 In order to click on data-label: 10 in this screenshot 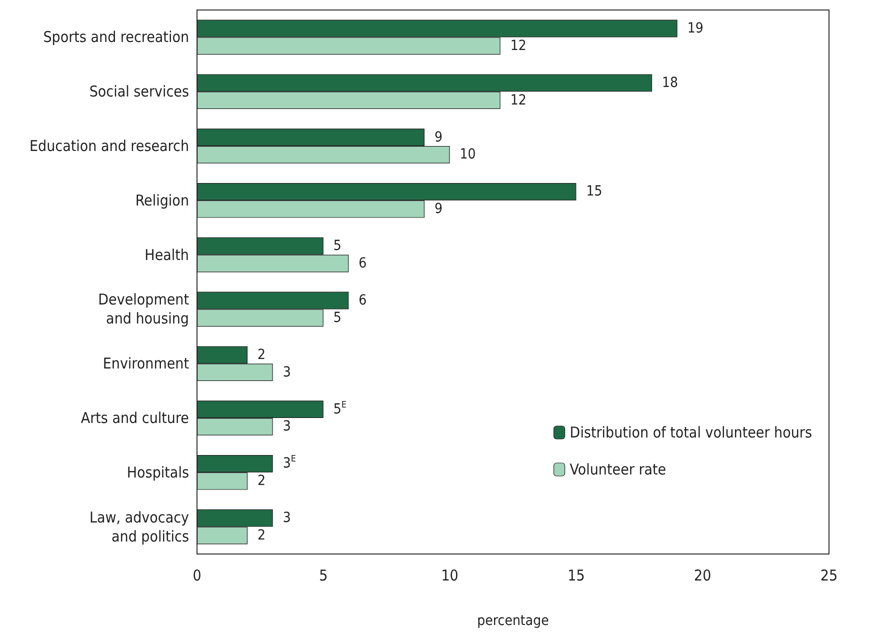, I will do `click(468, 154)`.